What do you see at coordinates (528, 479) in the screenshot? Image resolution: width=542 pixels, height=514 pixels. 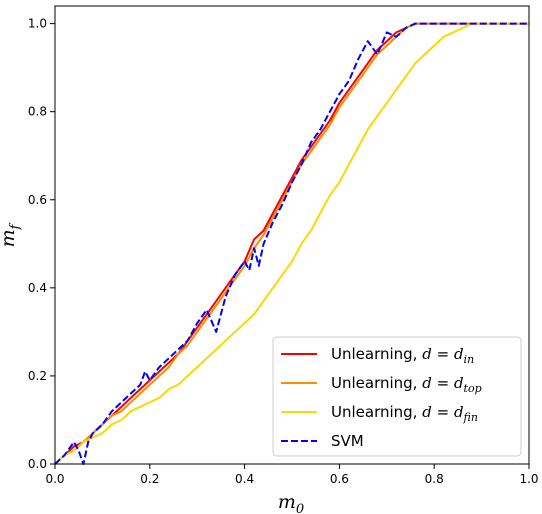 I see `x-tick-label: 1.0` at bounding box center [528, 479].